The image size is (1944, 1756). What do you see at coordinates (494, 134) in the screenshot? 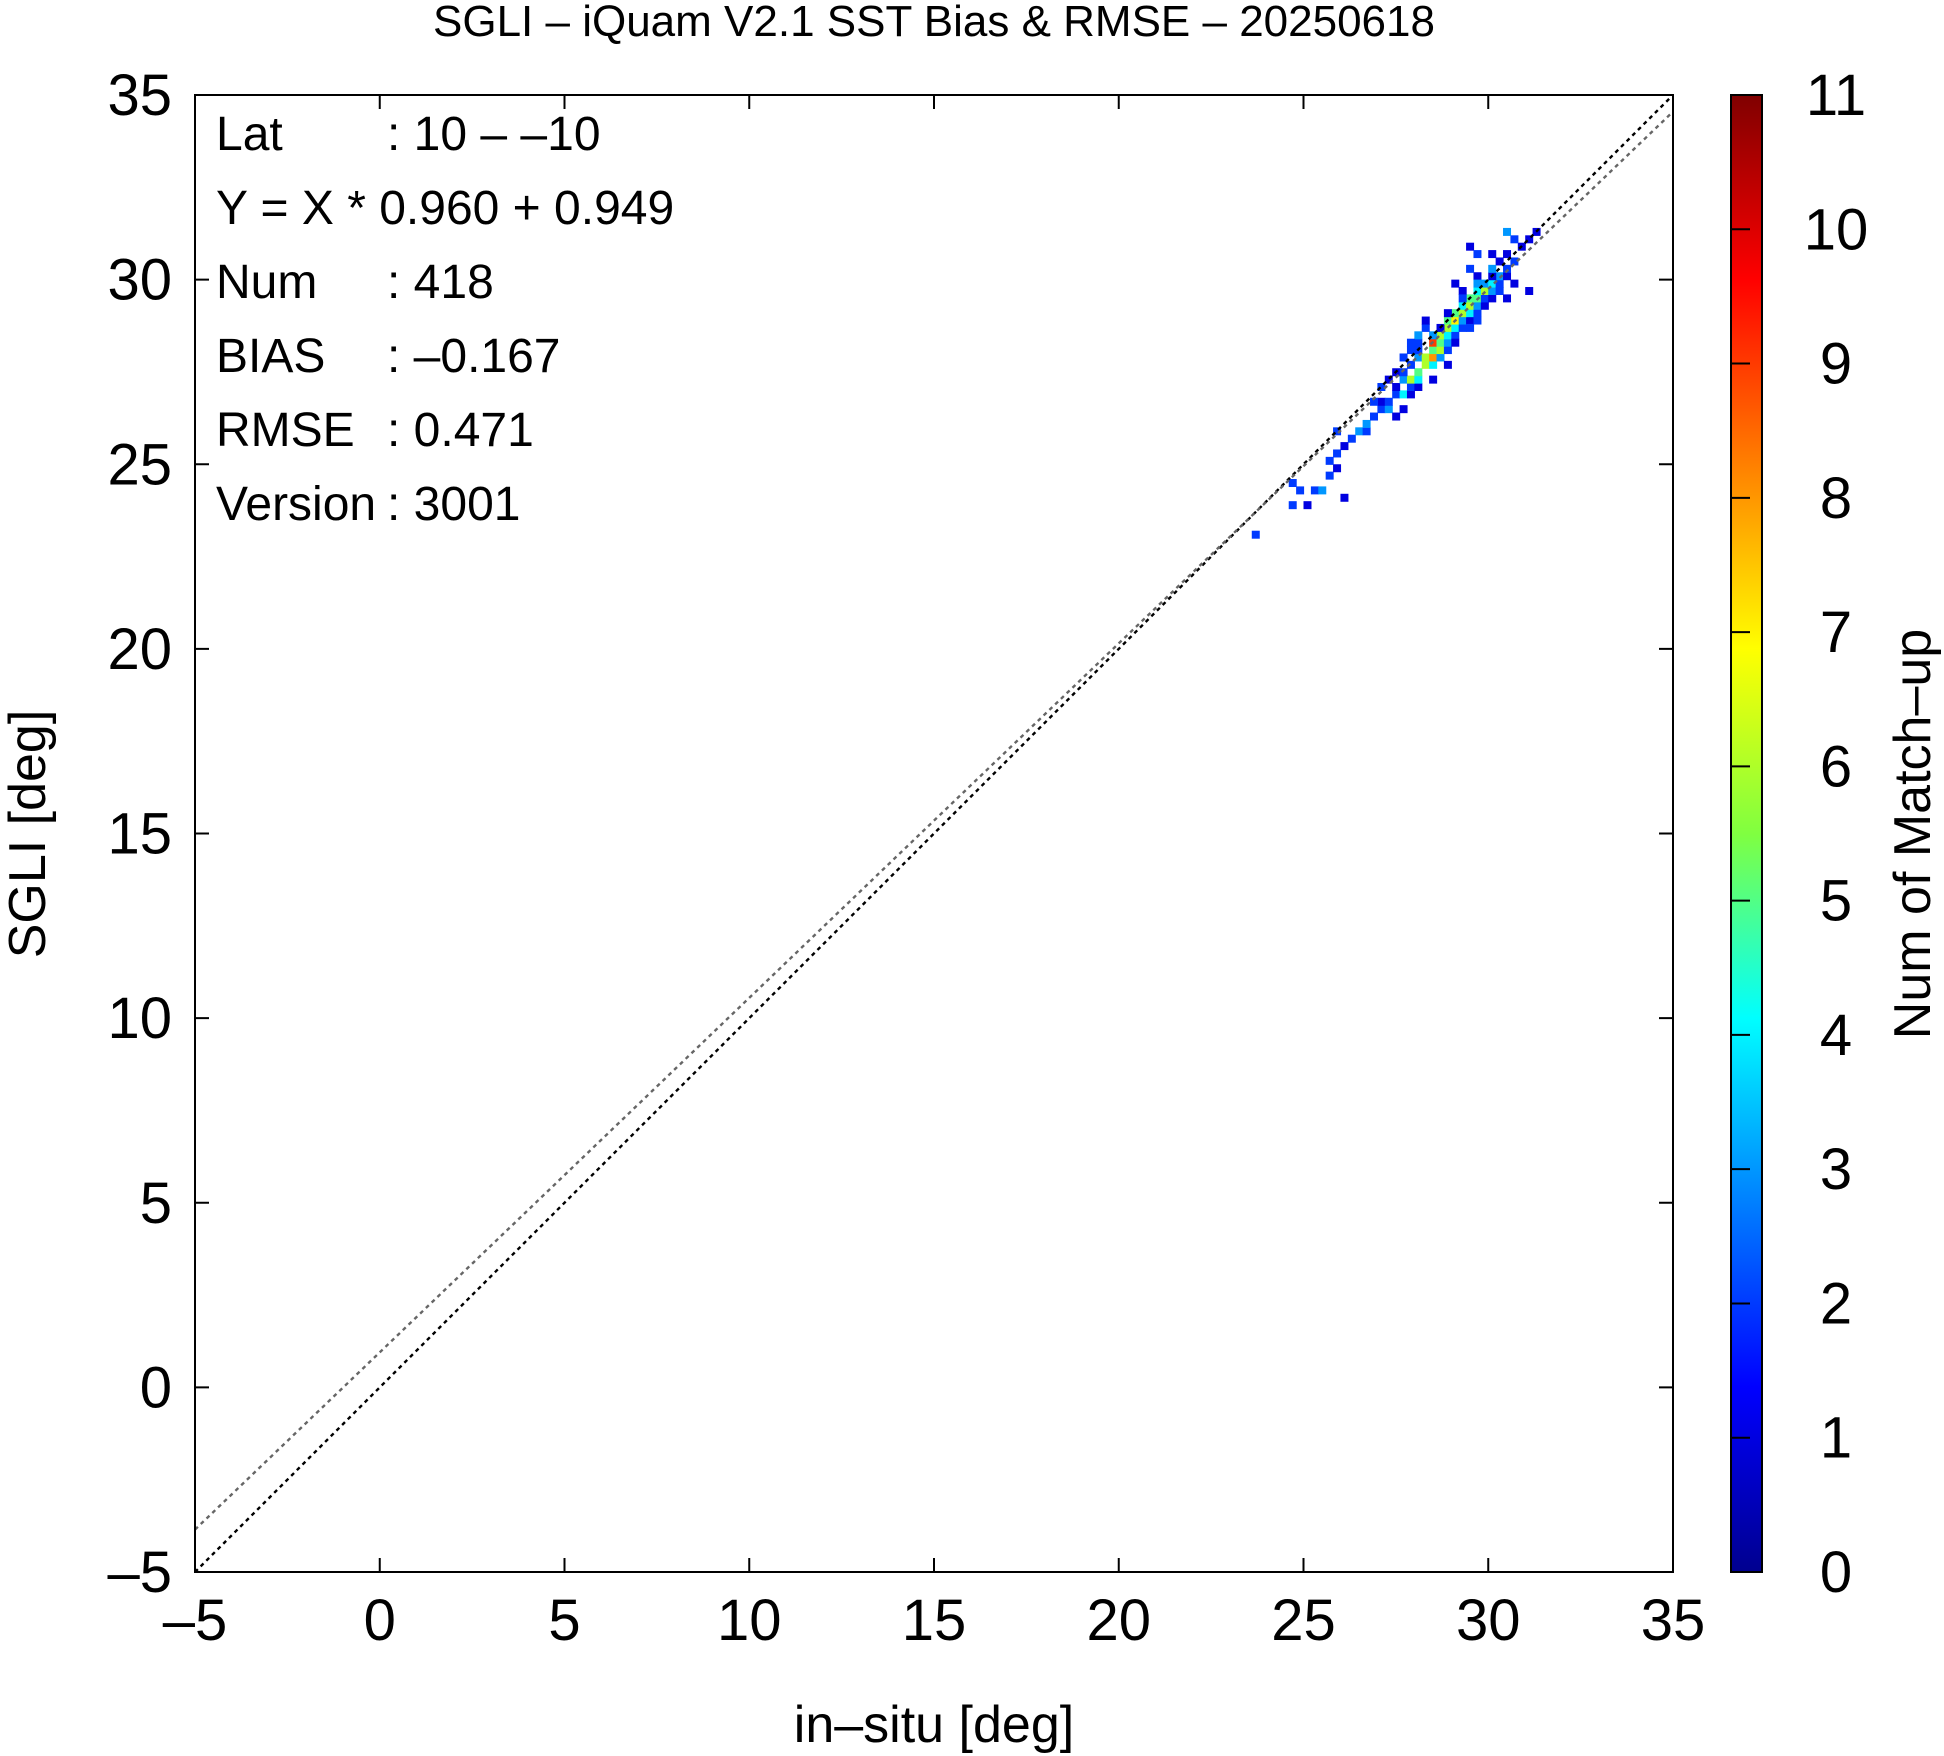
I see `stat-value: : 10 – –10` at bounding box center [494, 134].